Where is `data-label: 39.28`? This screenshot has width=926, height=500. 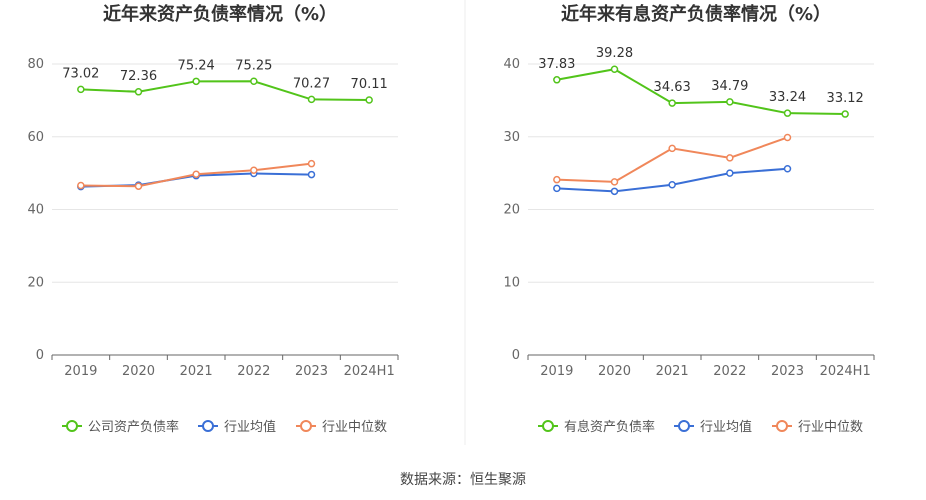
data-label: 39.28 is located at coordinates (614, 53).